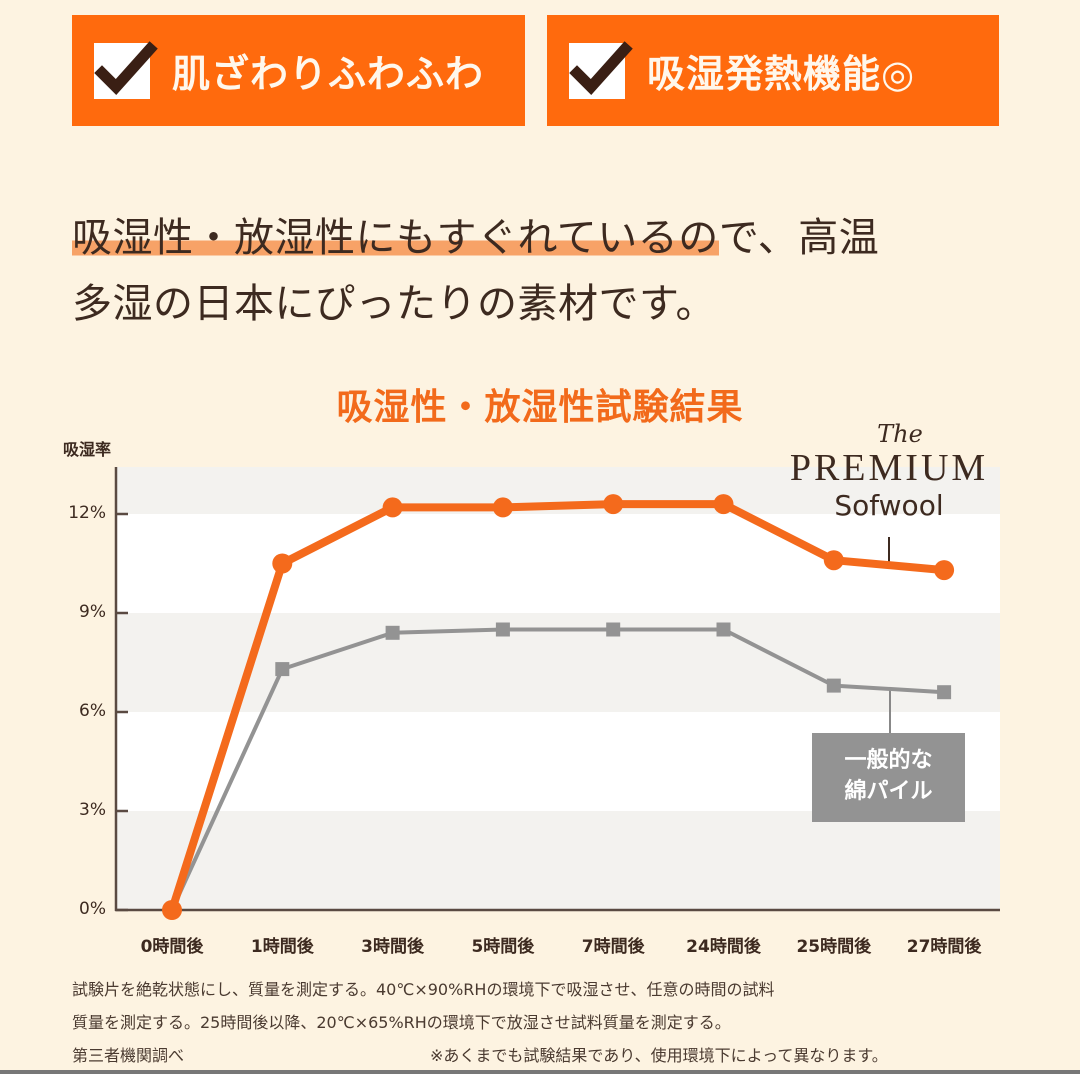 The width and height of the screenshot is (1080, 1074). Describe the element at coordinates (475, 271) in the screenshot. I see `headline: 吸湿性・放湿性にもすぐれているので、高温 多湿の日本にぴったりの素材です。` at that location.